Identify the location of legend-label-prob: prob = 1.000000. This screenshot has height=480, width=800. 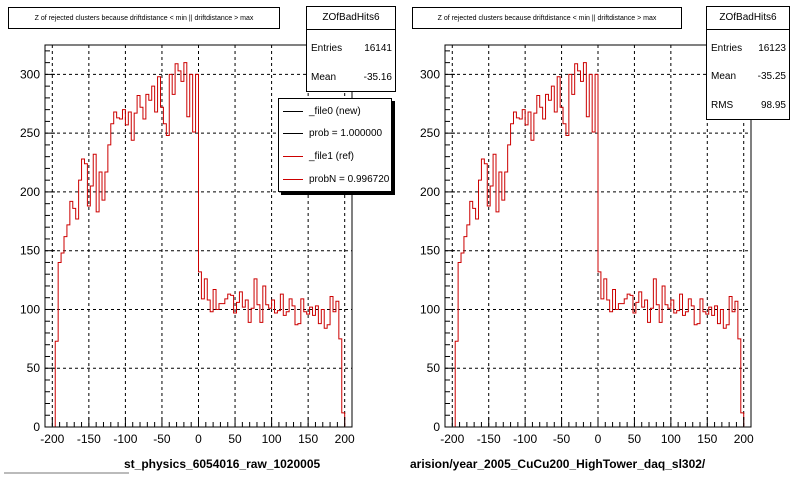
(346, 133).